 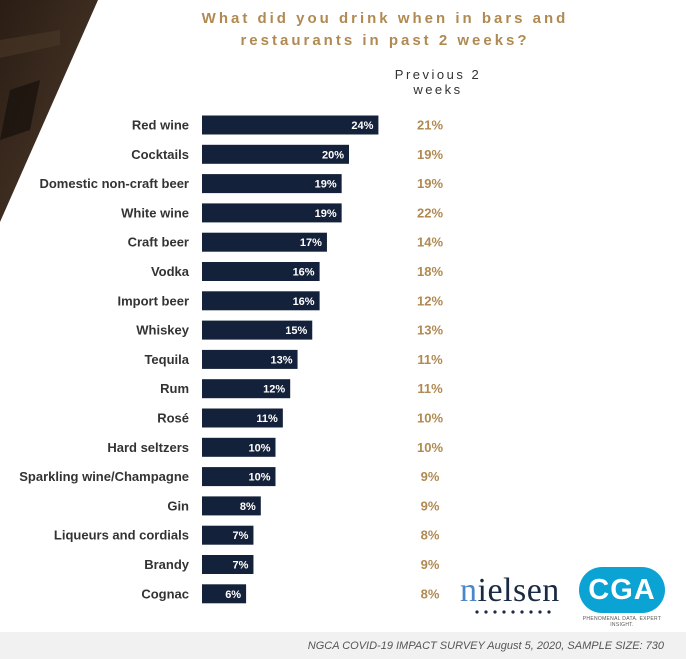 What do you see at coordinates (430, 125) in the screenshot?
I see `previous-value-label: 21%` at bounding box center [430, 125].